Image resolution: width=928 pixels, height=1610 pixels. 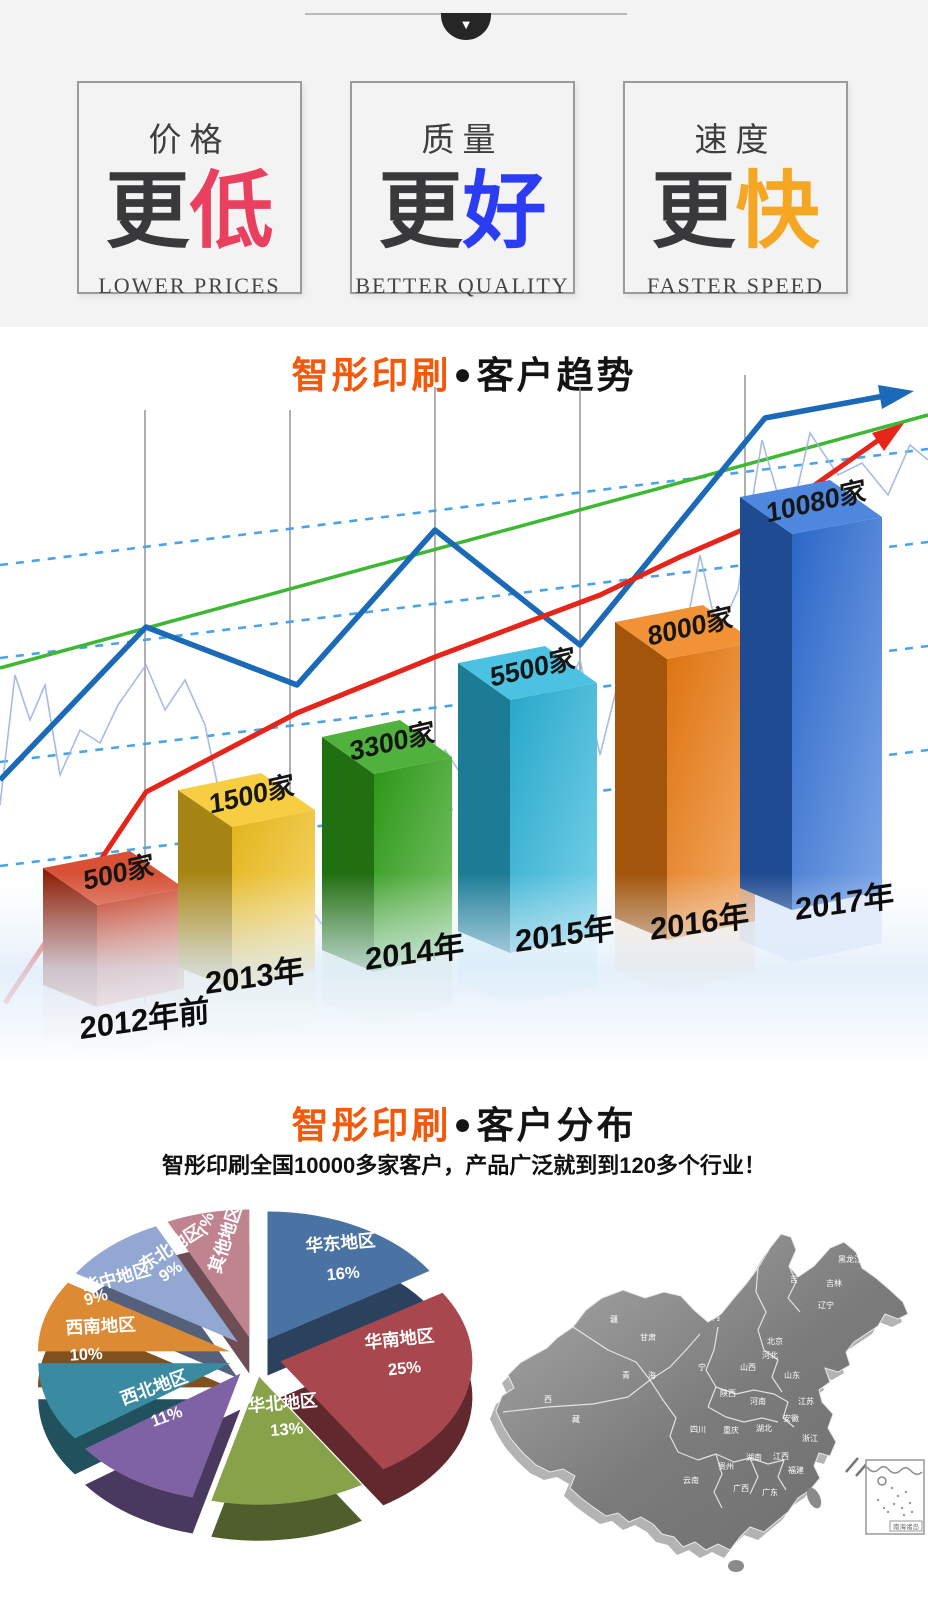 I want to click on inset-island-ring, so click(x=882, y=1481).